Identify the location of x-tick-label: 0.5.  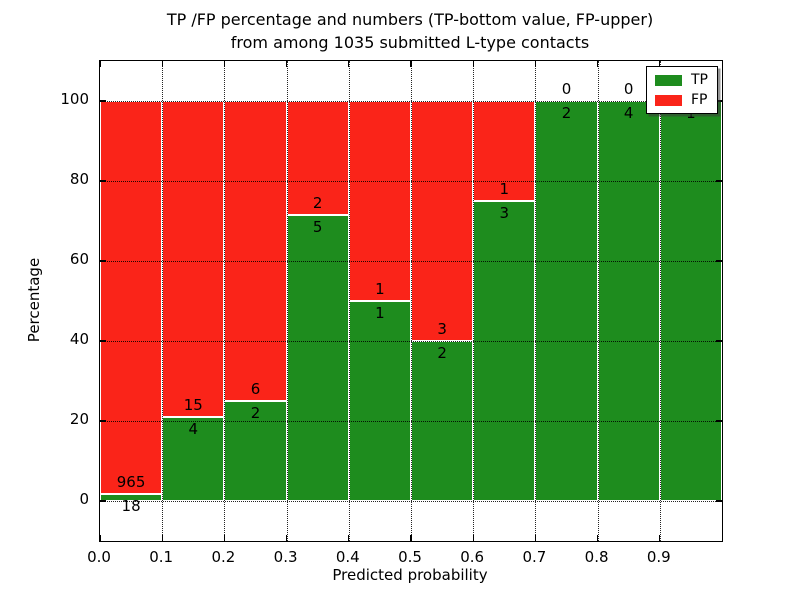
(410, 557).